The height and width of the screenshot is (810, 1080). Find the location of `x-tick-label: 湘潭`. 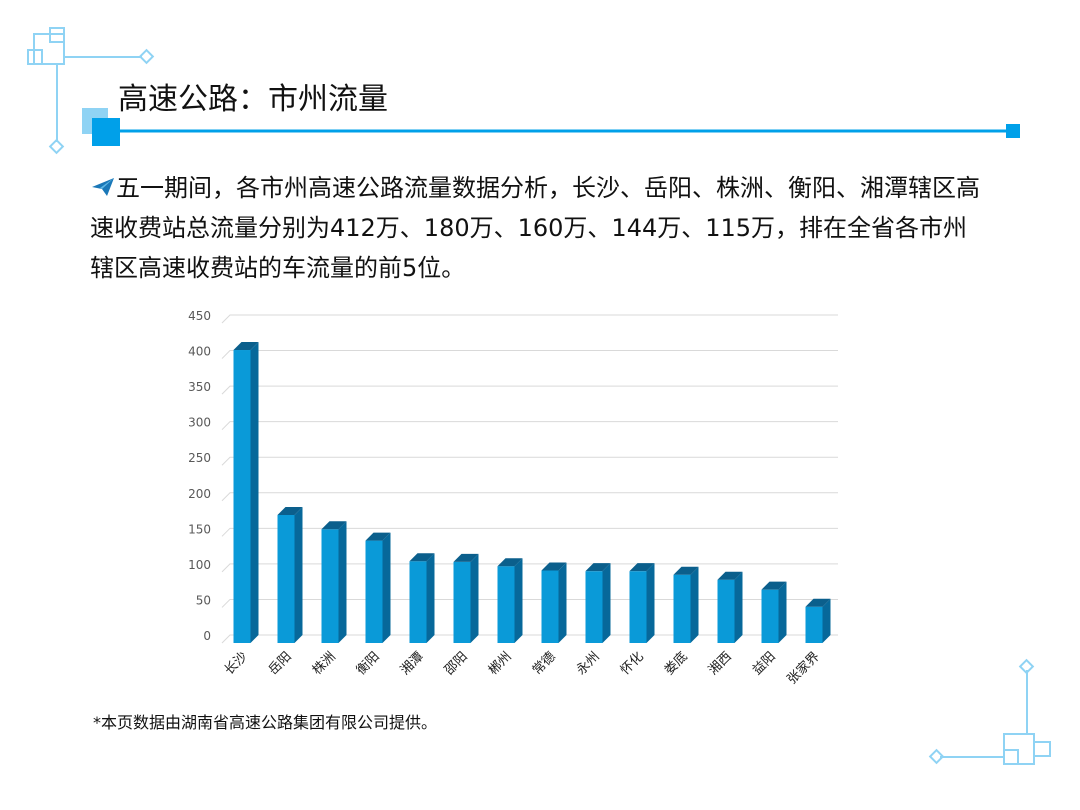

x-tick-label: 湘潭 is located at coordinates (412, 663).